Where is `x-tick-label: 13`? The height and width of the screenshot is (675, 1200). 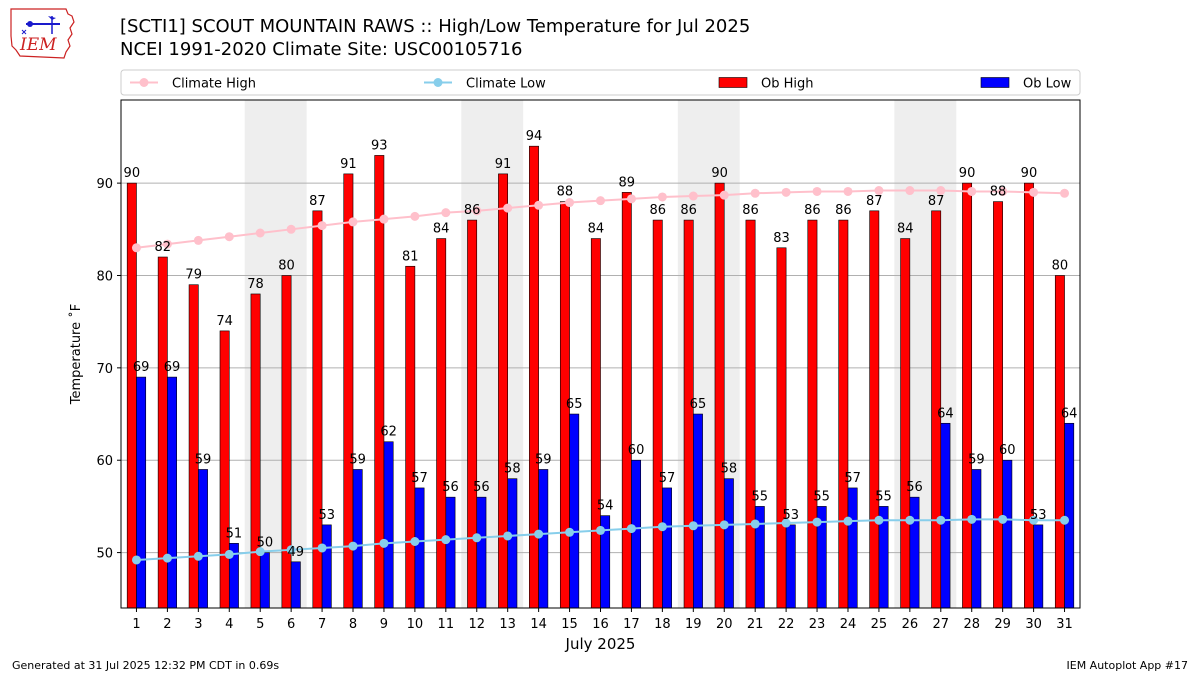 x-tick-label: 13 is located at coordinates (507, 624).